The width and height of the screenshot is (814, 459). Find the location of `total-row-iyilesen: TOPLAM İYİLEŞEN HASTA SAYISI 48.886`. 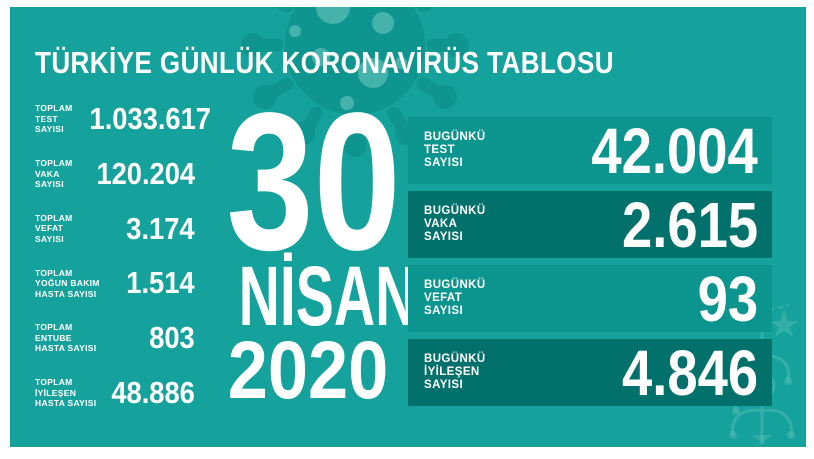

total-row-iyilesen: TOPLAM İYİLEŞEN HASTA SAYISI 48.886 is located at coordinates (115, 393).